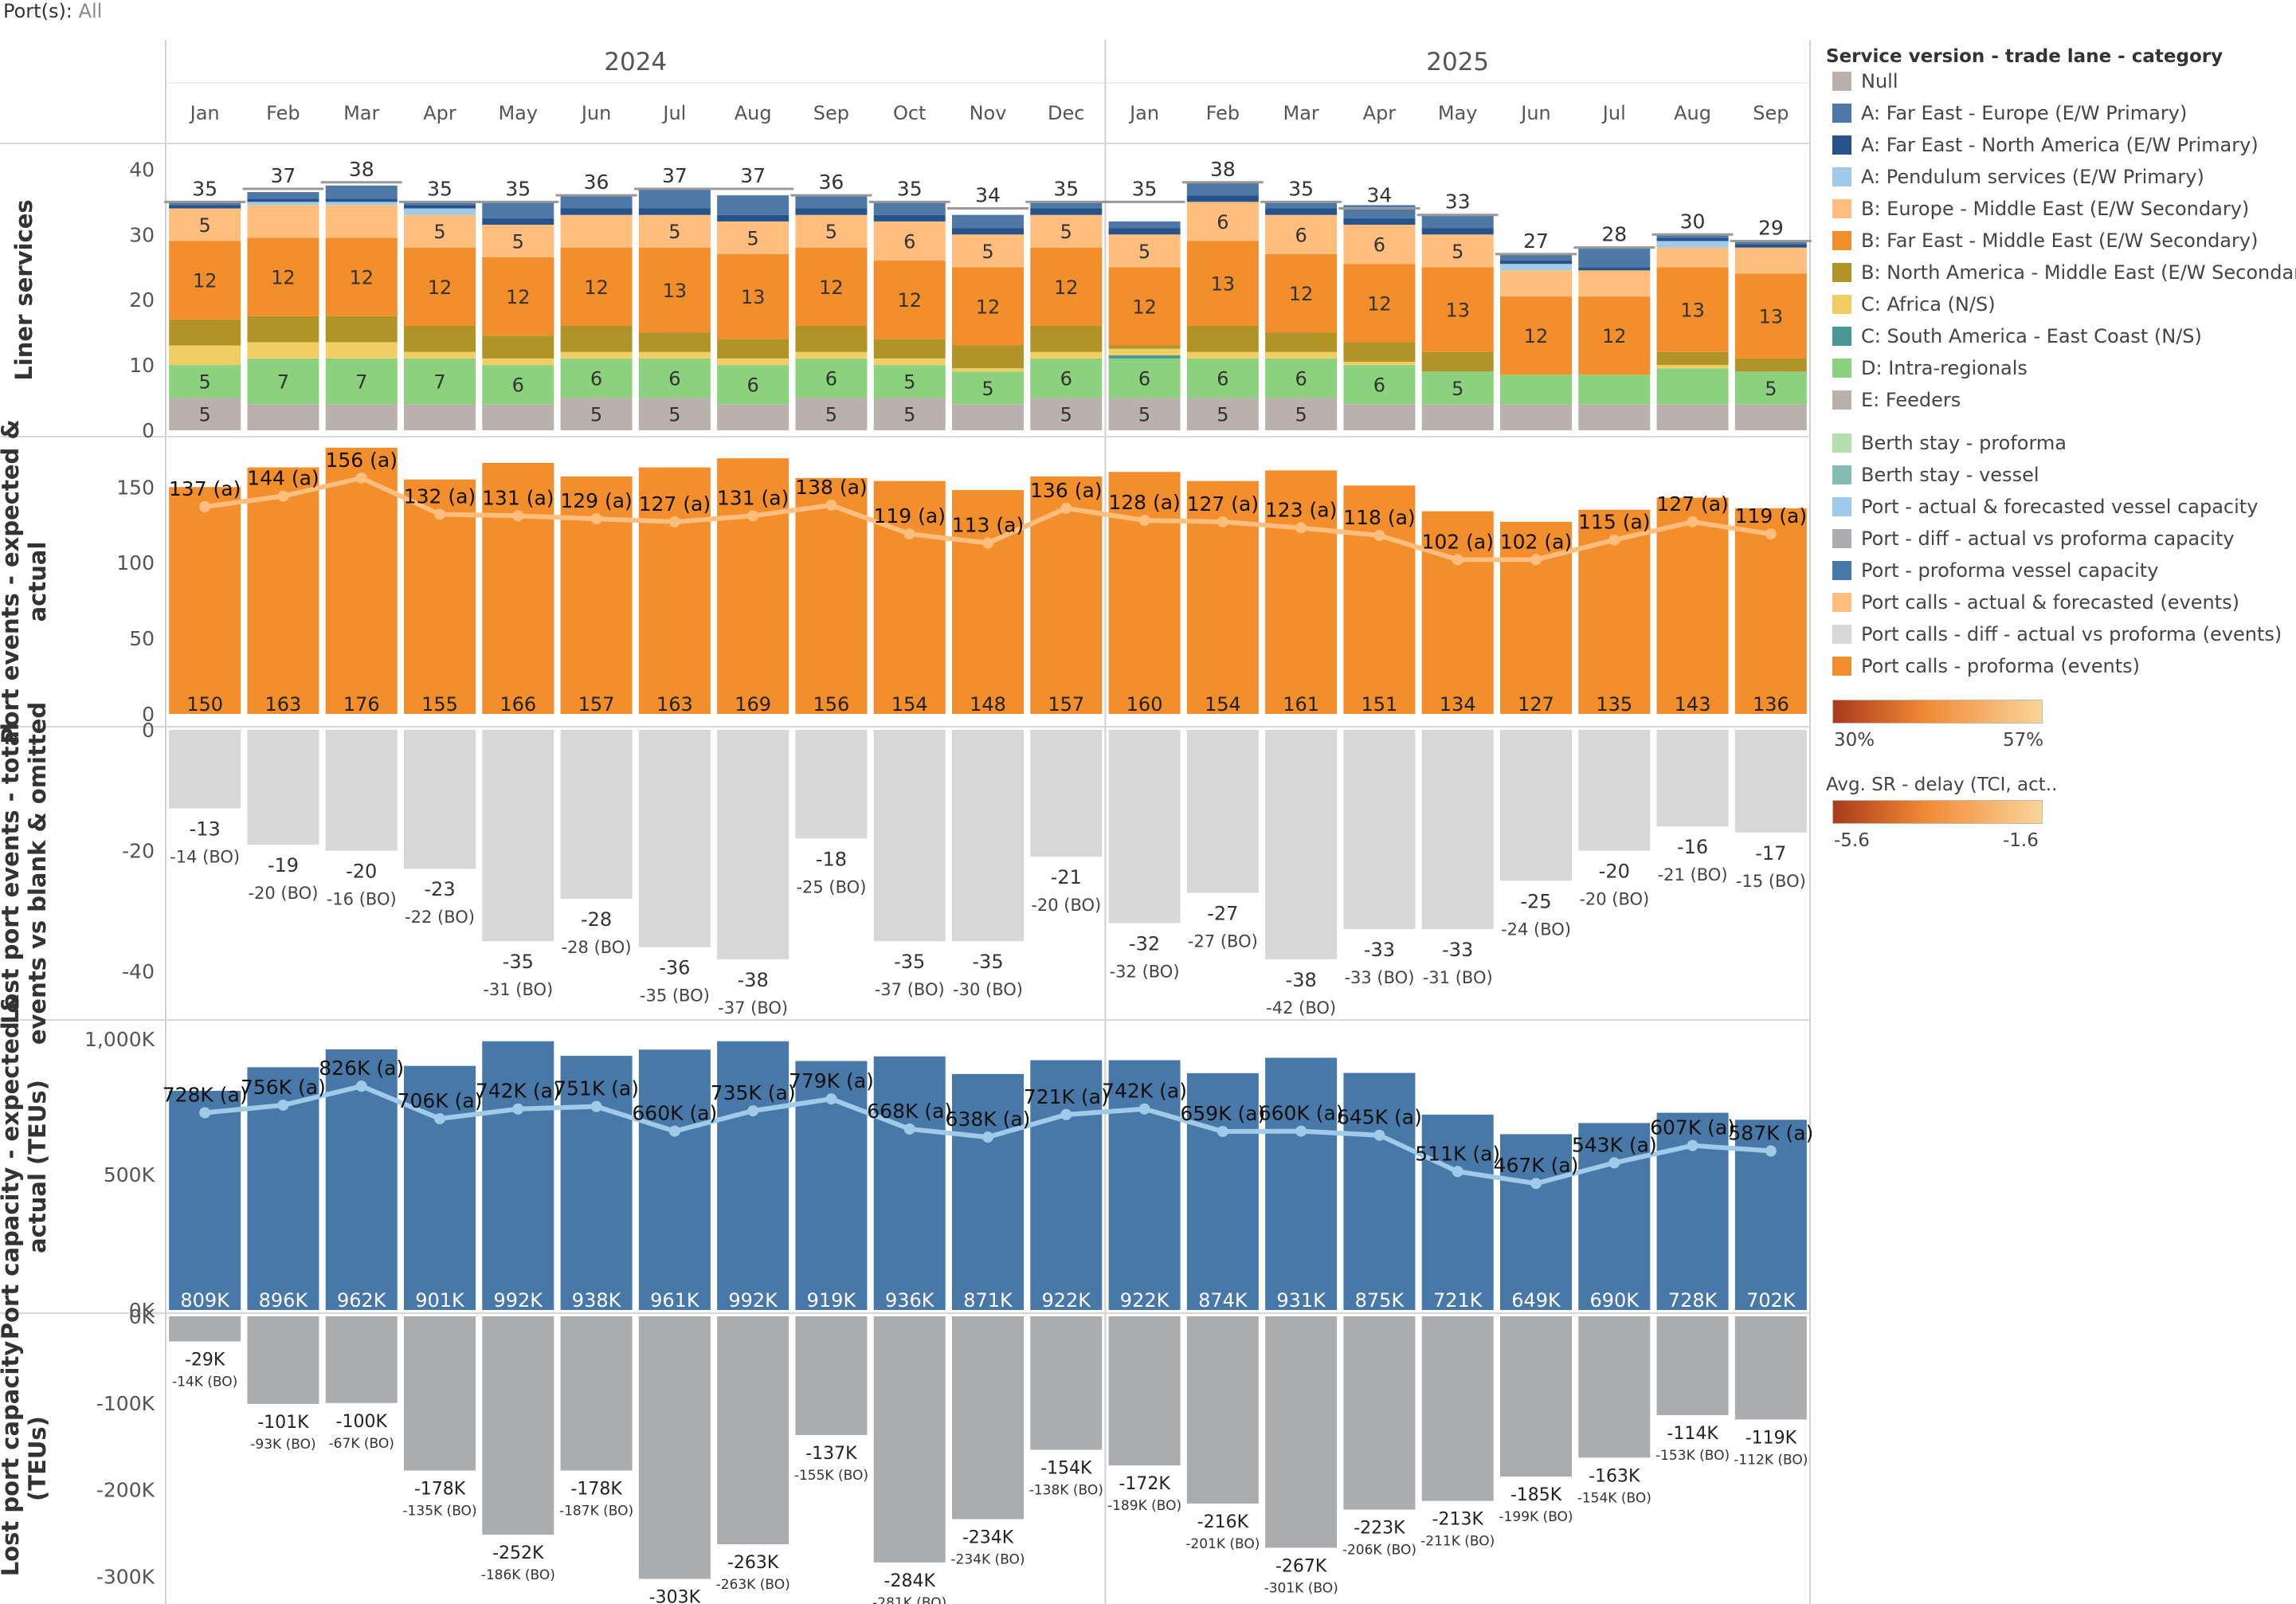  What do you see at coordinates (362, 898) in the screenshot?
I see `lost-events-bo-label: -16 (BO)` at bounding box center [362, 898].